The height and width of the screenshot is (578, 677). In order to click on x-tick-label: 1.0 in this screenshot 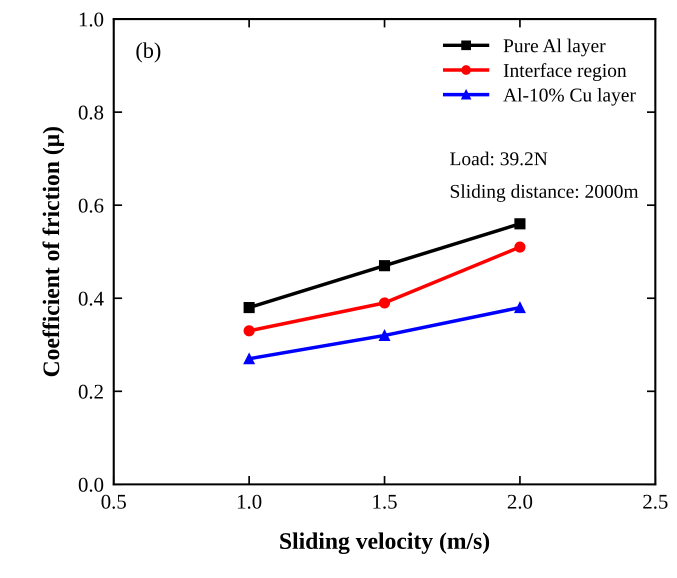, I will do `click(250, 501)`.